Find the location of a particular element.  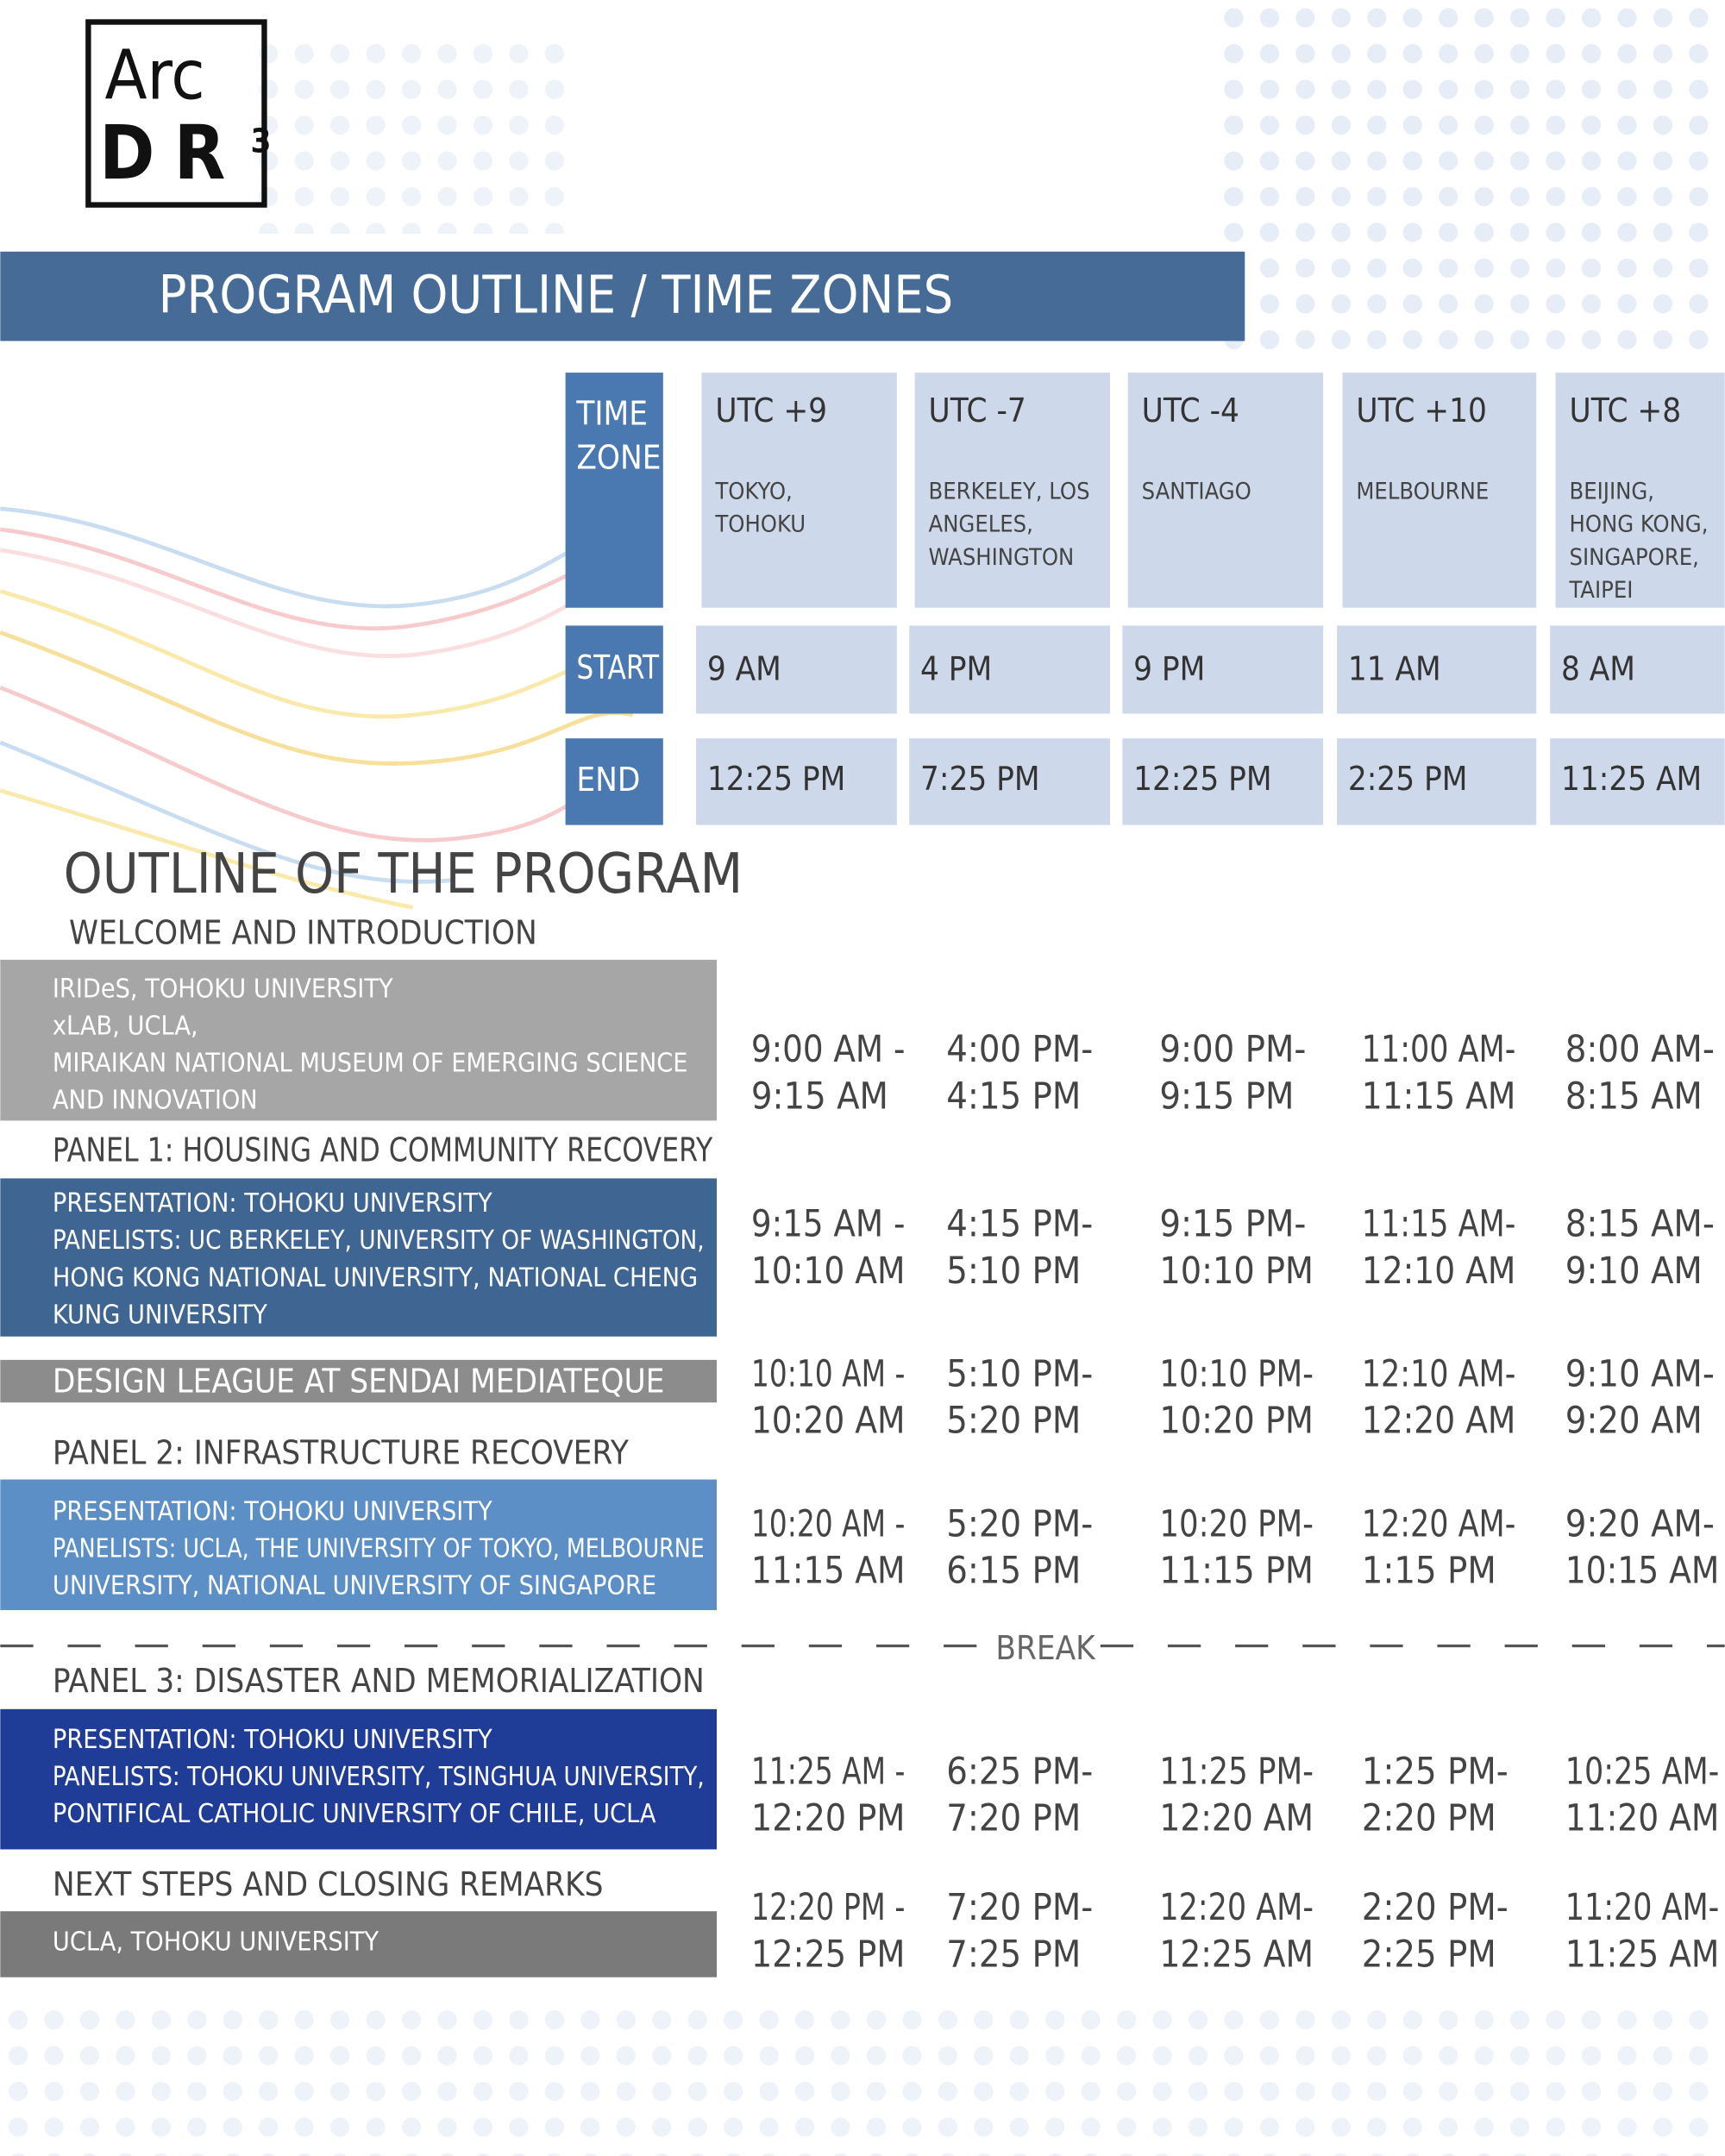

zone-city: SINGAPORE, is located at coordinates (1635, 557).